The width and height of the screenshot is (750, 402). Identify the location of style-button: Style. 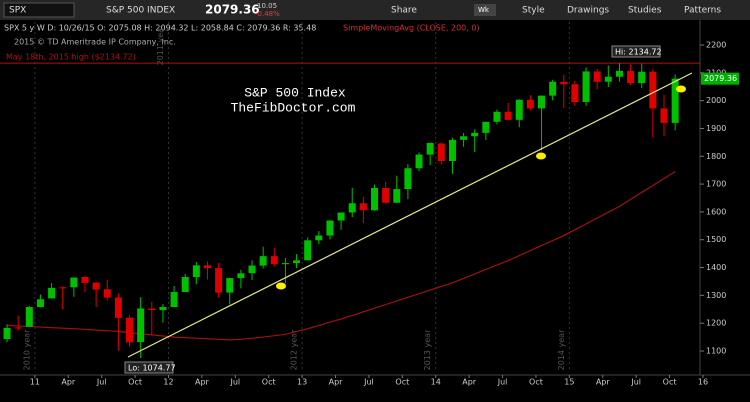
(533, 11).